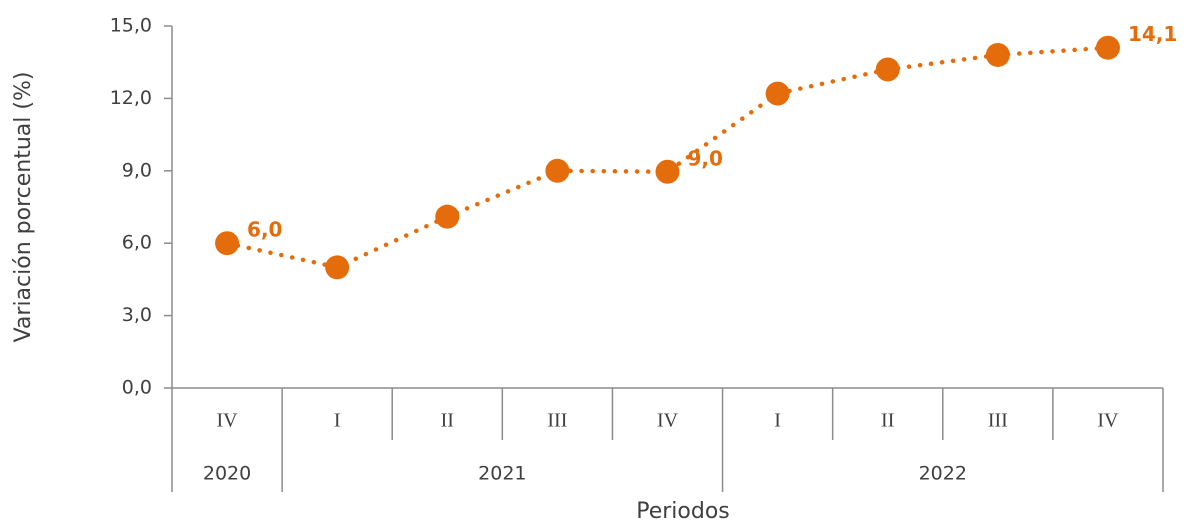  I want to click on group-label: 2020, so click(227, 474).